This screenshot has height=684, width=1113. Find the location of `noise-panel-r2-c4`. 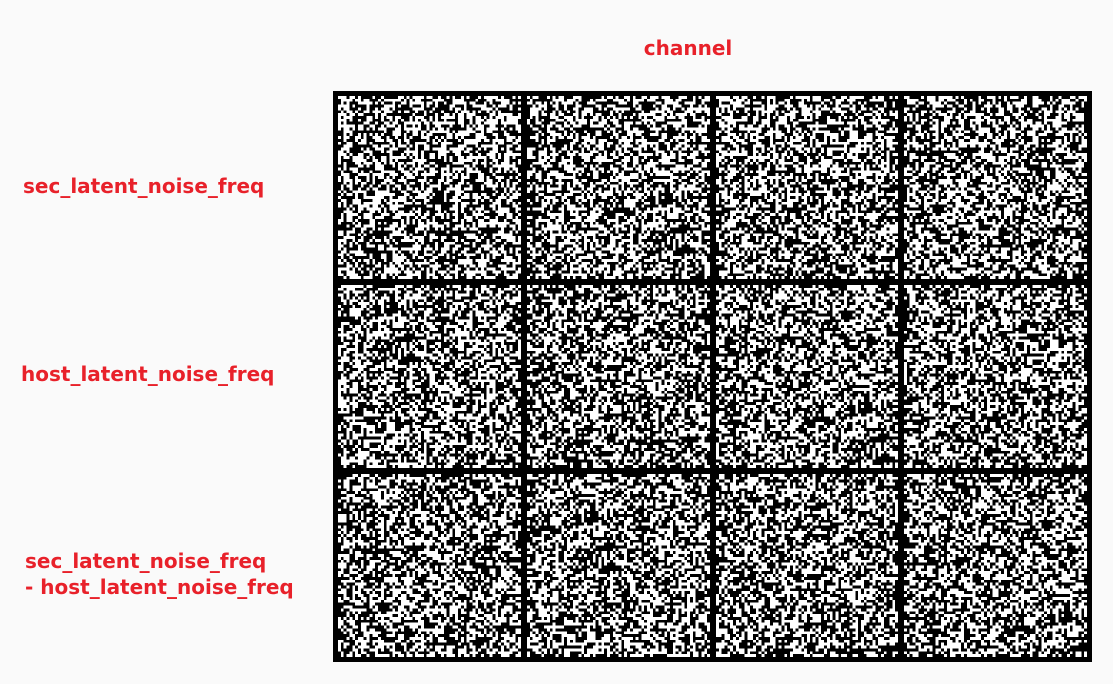

noise-panel-r2-c4 is located at coordinates (995, 376).